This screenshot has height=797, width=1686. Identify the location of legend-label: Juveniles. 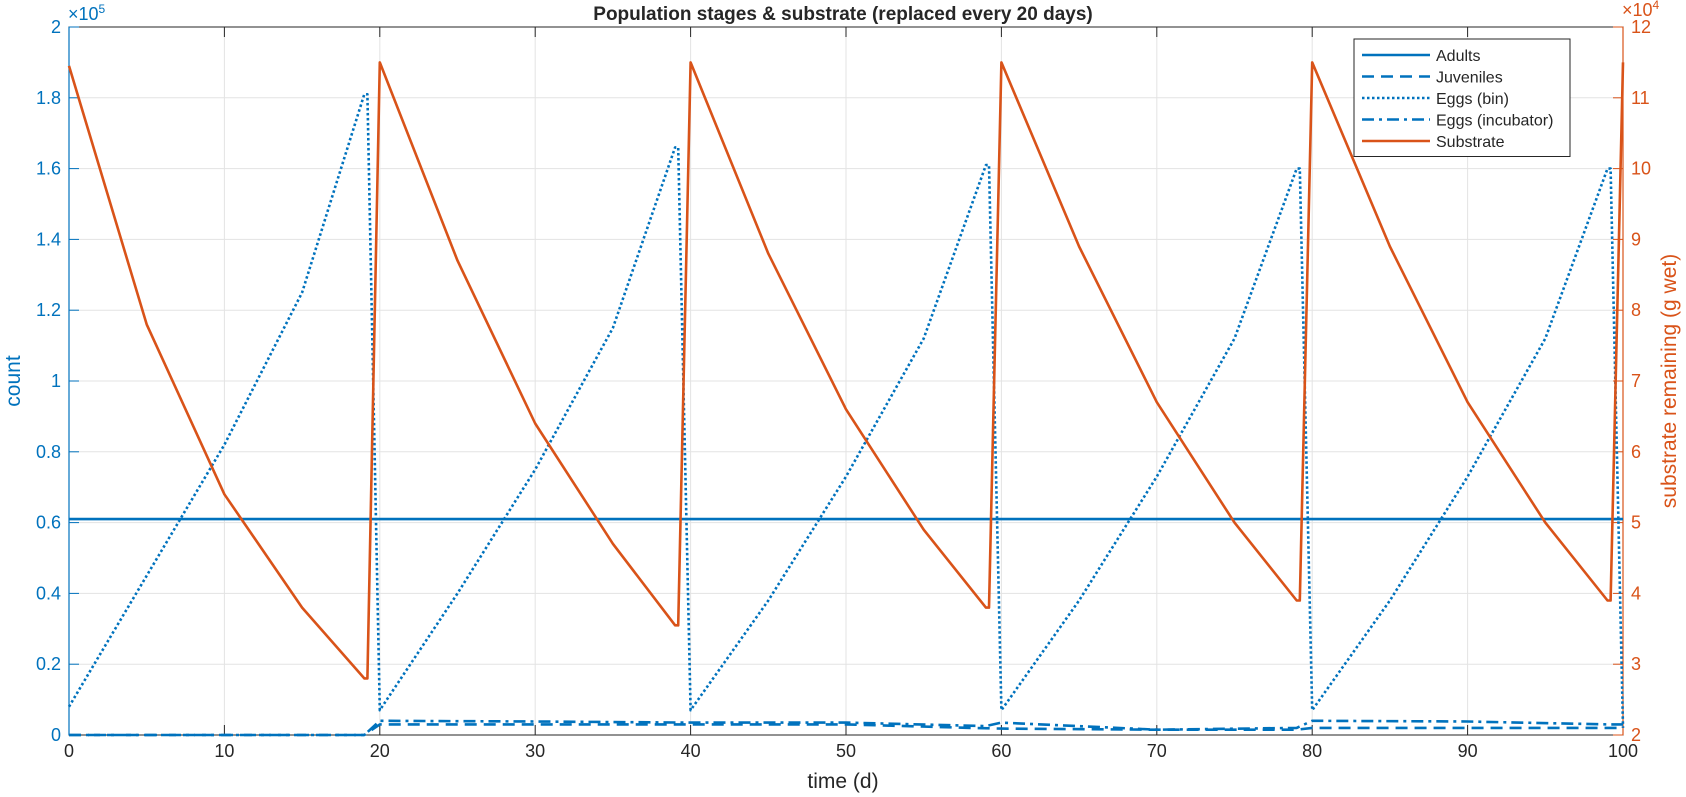
(1469, 78).